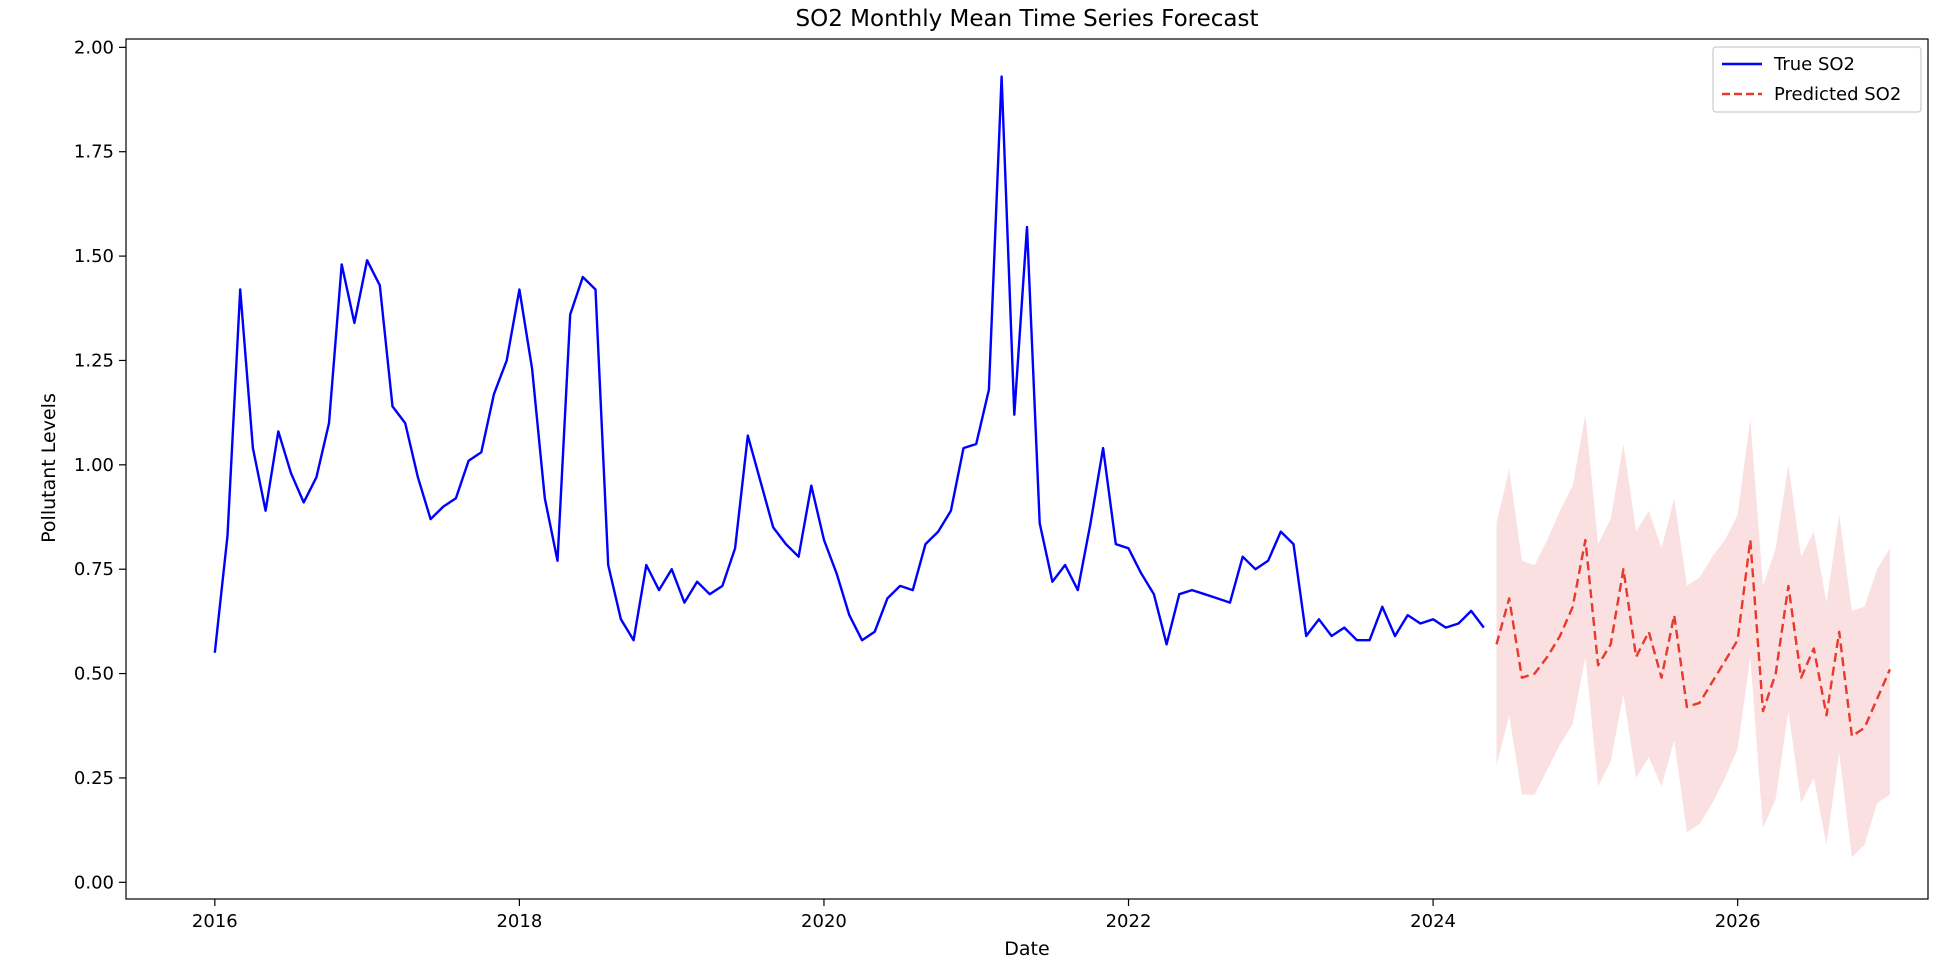 This screenshot has height=972, width=1958. What do you see at coordinates (976, 915) in the screenshot?
I see `x-axis: 2016 2018 2020 2022 2024 2026` at bounding box center [976, 915].